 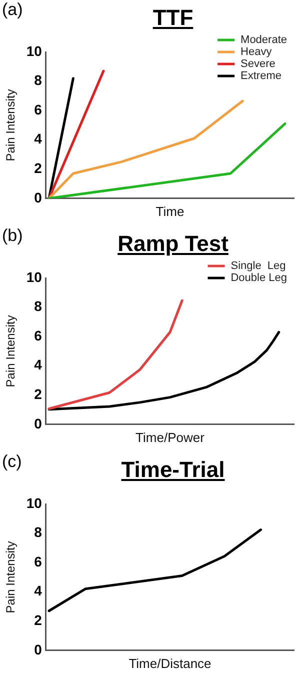 What do you see at coordinates (171, 437) in the screenshot?
I see `x-axis-title: Time/Power` at bounding box center [171, 437].